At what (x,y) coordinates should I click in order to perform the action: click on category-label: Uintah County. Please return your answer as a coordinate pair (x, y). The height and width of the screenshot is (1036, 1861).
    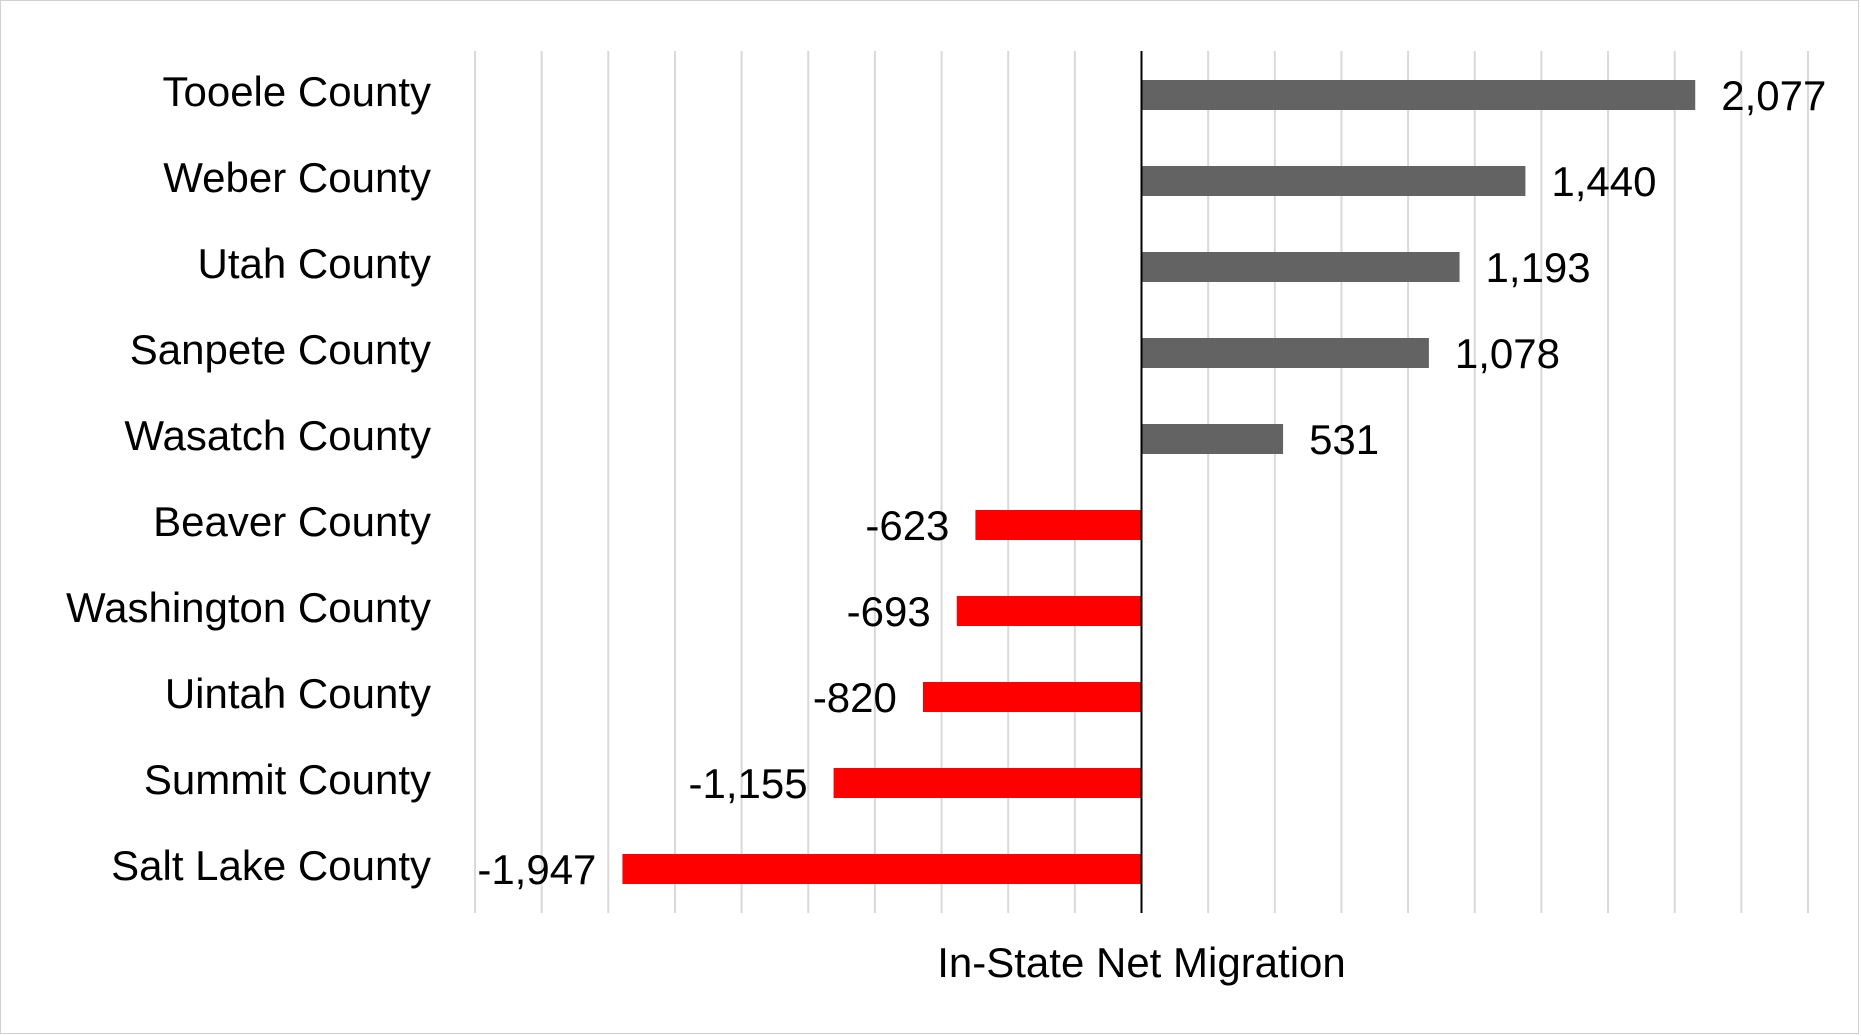
    Looking at the image, I should click on (298, 693).